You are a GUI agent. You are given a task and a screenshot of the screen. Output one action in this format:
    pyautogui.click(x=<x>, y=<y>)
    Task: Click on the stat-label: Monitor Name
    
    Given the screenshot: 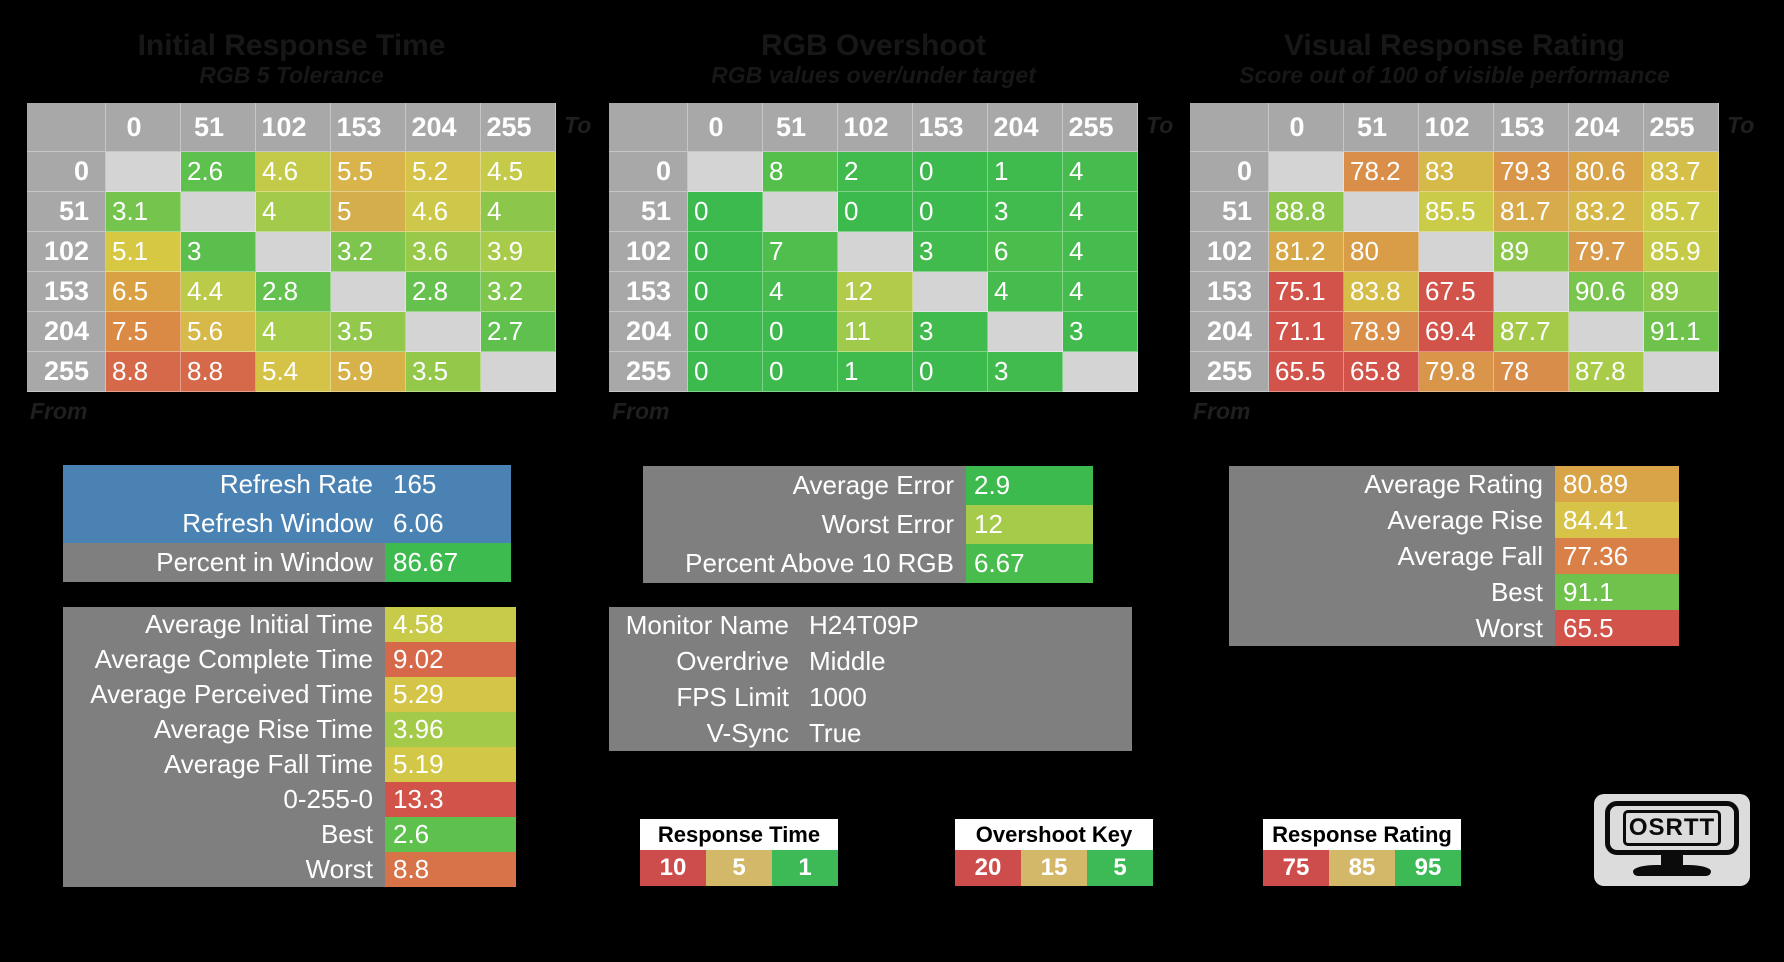 What is the action you would take?
    pyautogui.click(x=705, y=625)
    